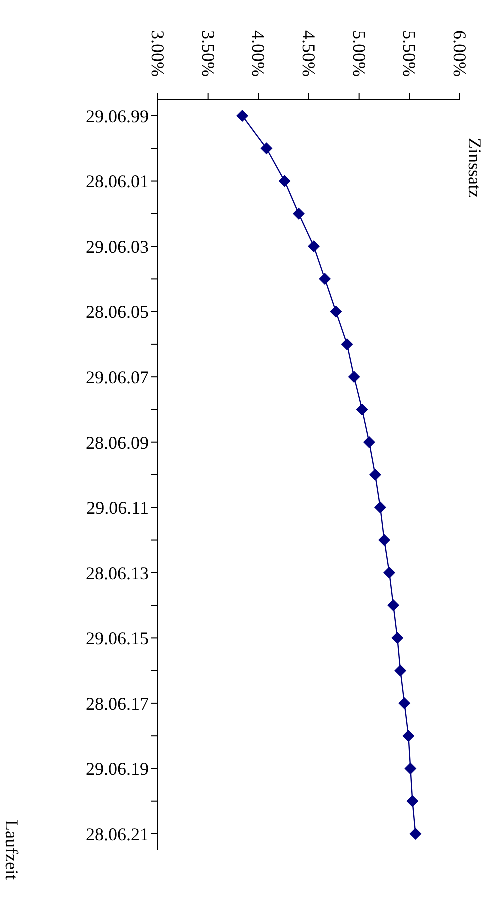 Image resolution: width=502 pixels, height=905 pixels. What do you see at coordinates (460, 53) in the screenshot?
I see `x-tick-label: 6.00%` at bounding box center [460, 53].